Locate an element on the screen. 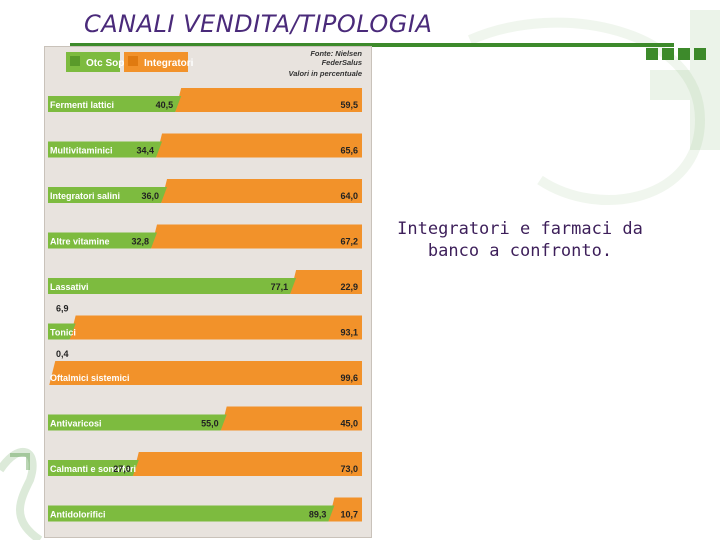 The width and height of the screenshot is (720, 540). category-label: Lassativi is located at coordinates (69, 287).